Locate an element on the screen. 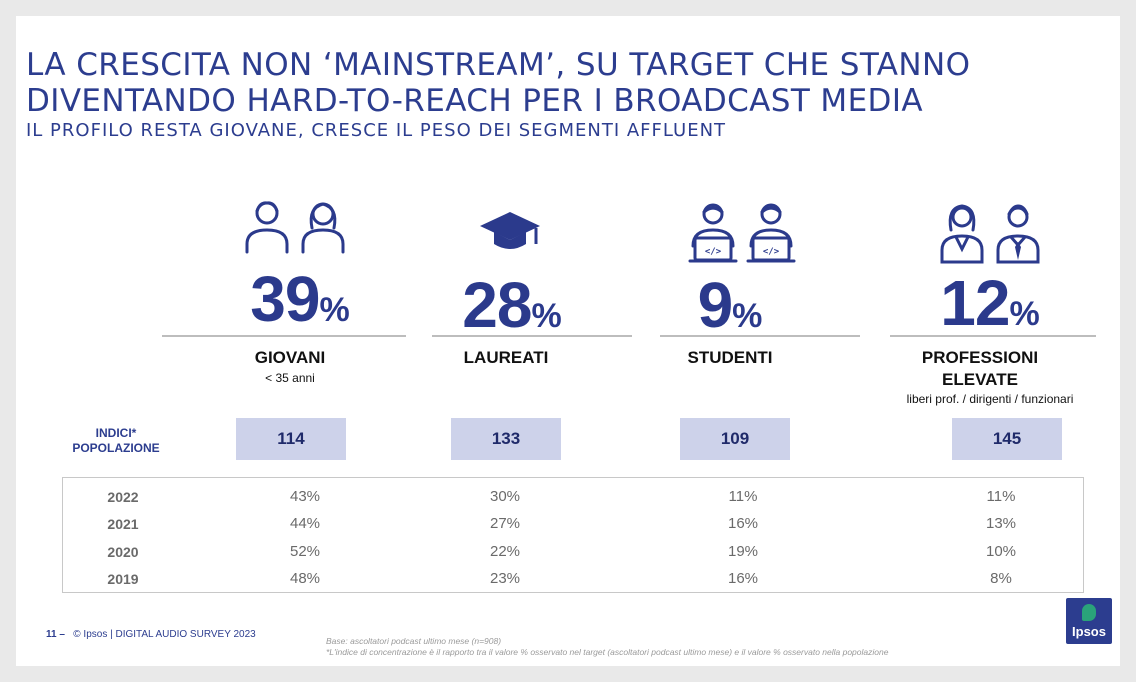 The image size is (1136, 682). index-title: INDICI* POPOLAZIONE is located at coordinates (116, 441).